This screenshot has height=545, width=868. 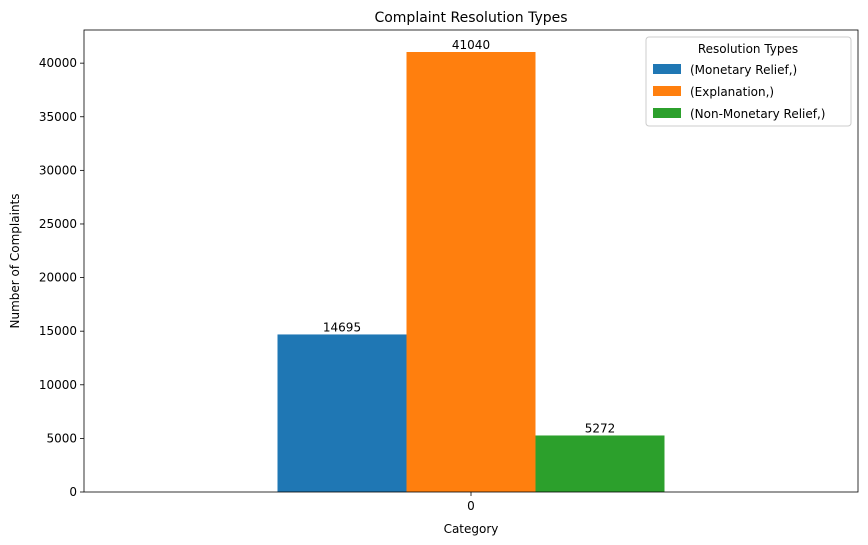 I want to click on x-axis-label: Category, so click(x=471, y=529).